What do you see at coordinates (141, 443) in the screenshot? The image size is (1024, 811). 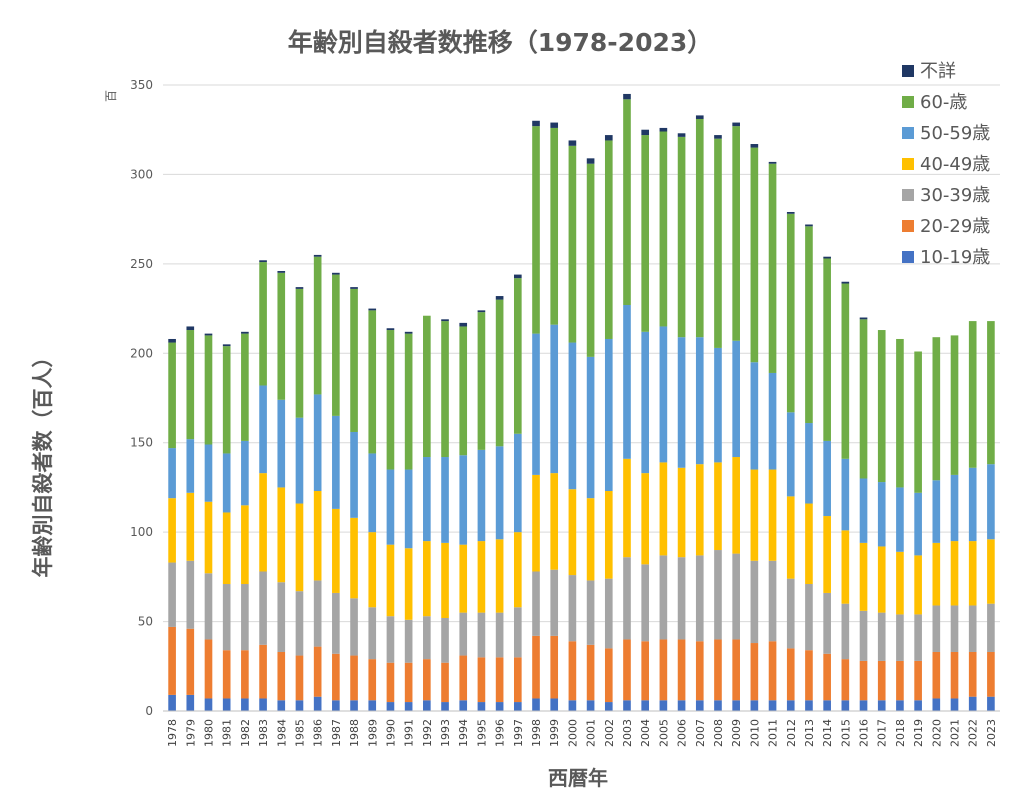 I see `y-tick-label: 150` at bounding box center [141, 443].